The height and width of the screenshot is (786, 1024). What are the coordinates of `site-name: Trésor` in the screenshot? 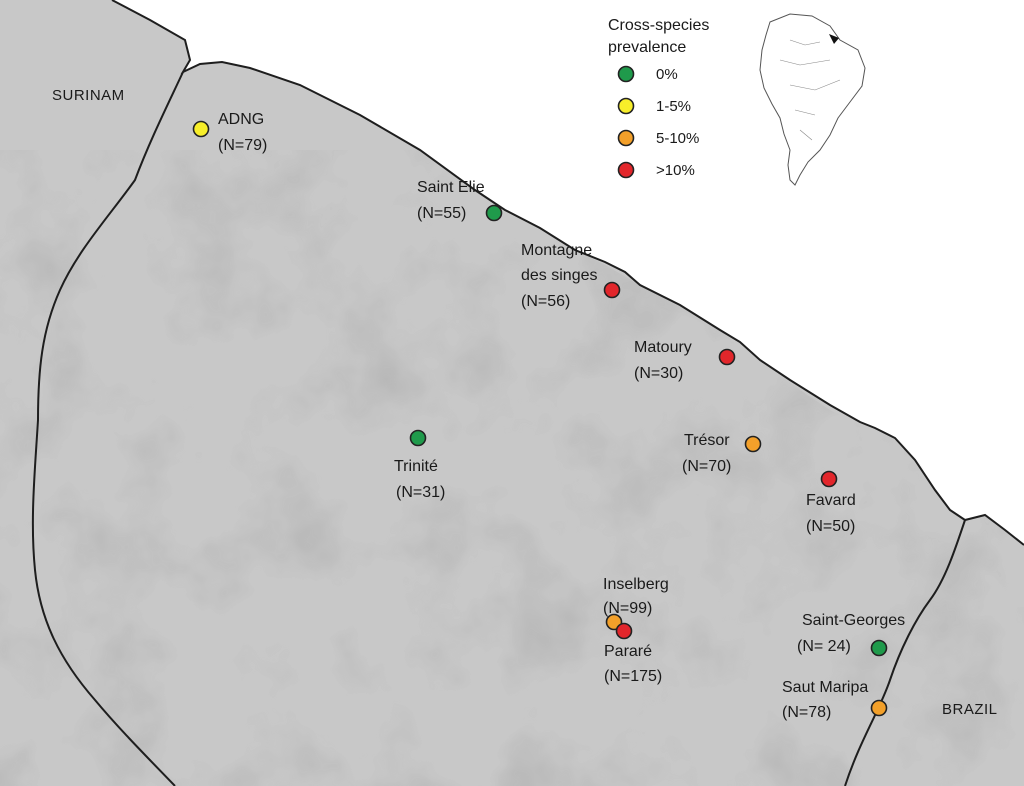 It's located at (707, 440).